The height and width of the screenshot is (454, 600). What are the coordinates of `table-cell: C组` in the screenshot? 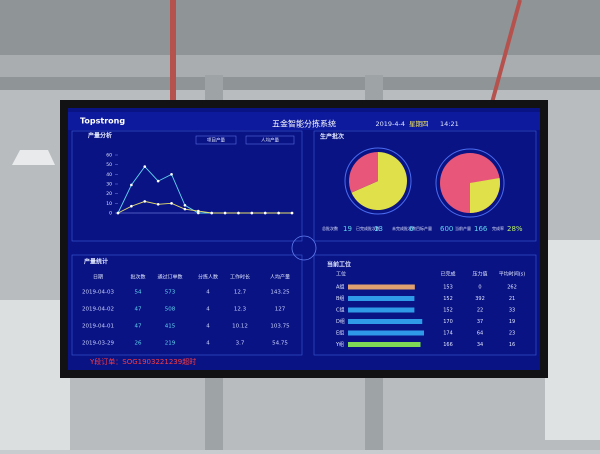 It's located at (340, 310).